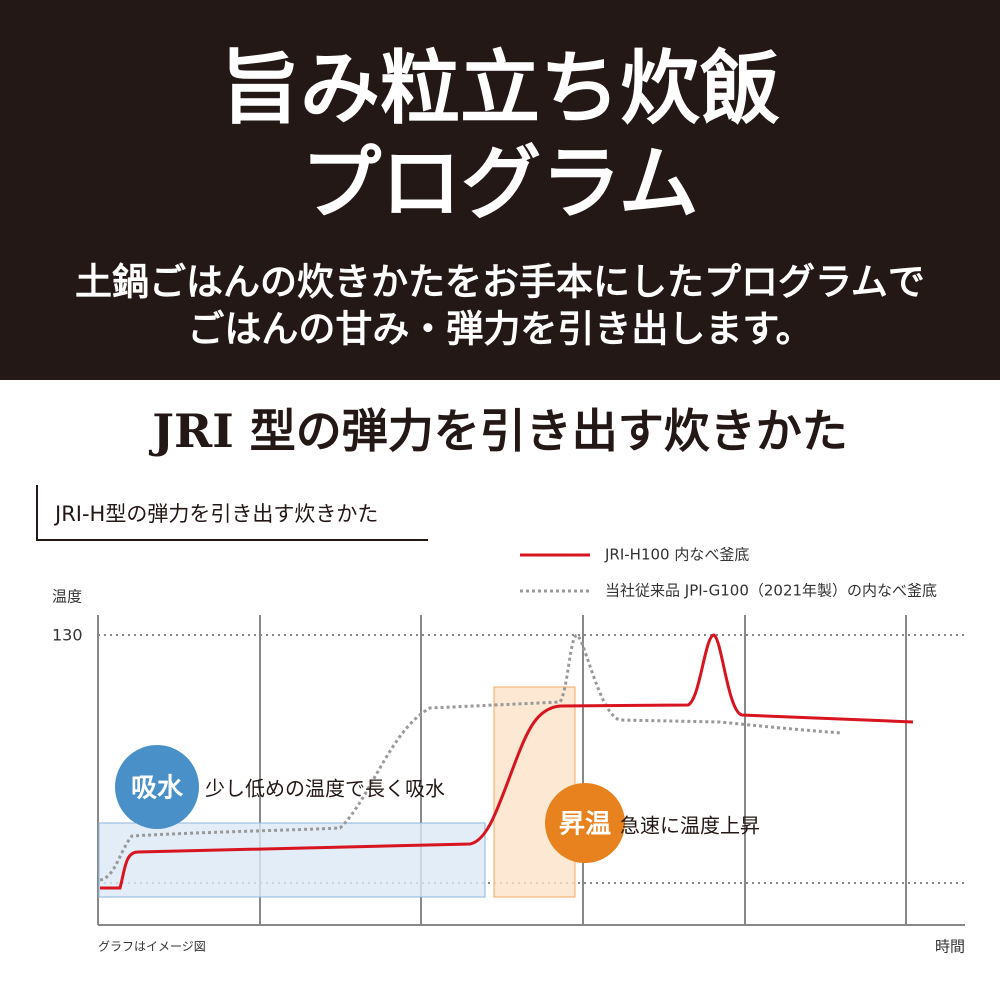 This screenshot has width=1000, height=1004. I want to click on subtitle: 土鍋ごはんの炊きかたをお手本にしたプログラムで, so click(500, 282).